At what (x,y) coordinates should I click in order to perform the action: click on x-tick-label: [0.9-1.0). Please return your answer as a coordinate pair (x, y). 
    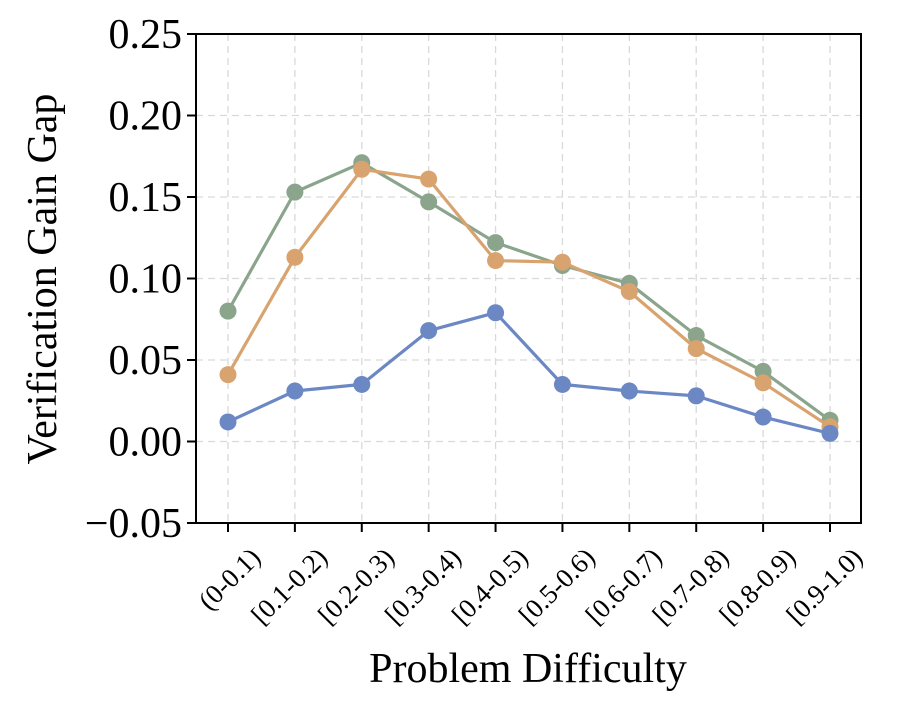
    Looking at the image, I should click on (824, 586).